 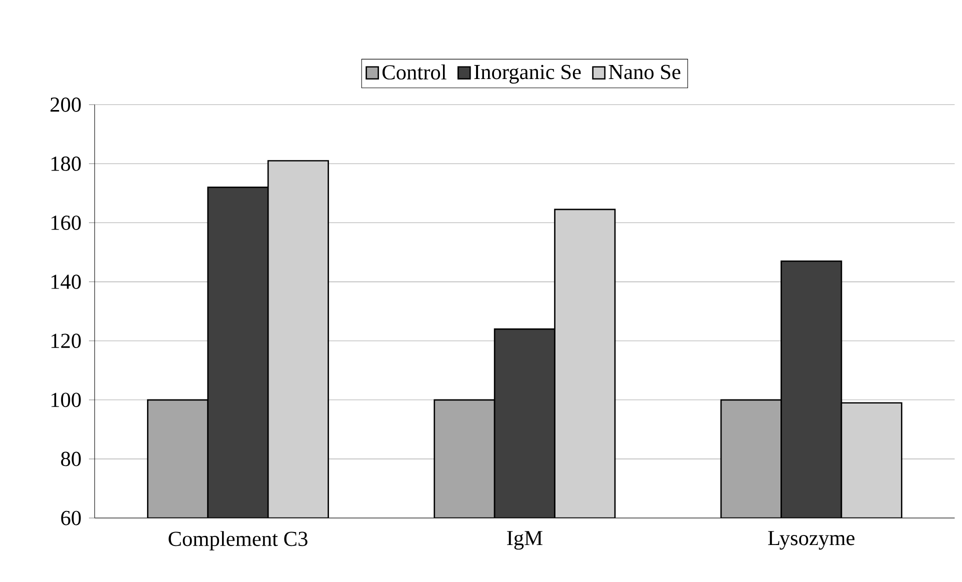 What do you see at coordinates (414, 72) in the screenshot?
I see `legend-label: Control` at bounding box center [414, 72].